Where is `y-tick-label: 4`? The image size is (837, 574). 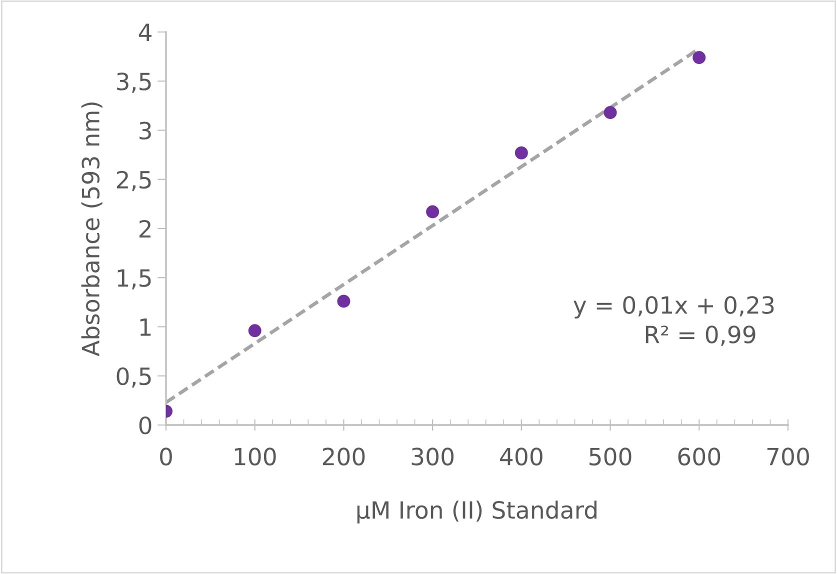 y-tick-label: 4 is located at coordinates (145, 32).